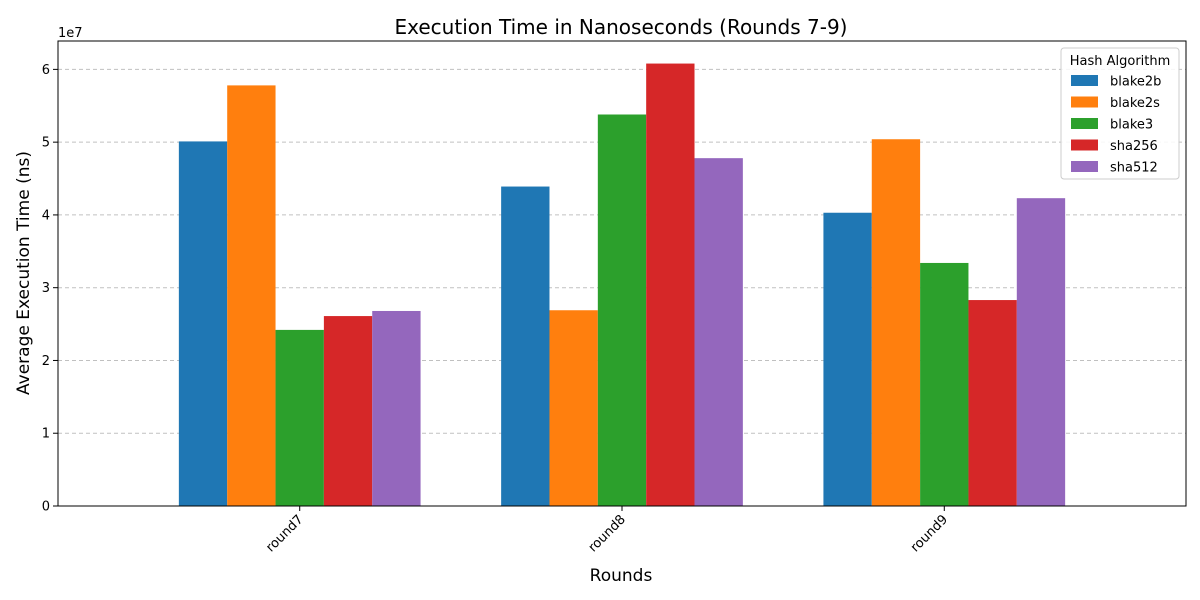  I want to click on y-axis-ticks: 0 1 2 3 4 5 6, so click(50, 289).